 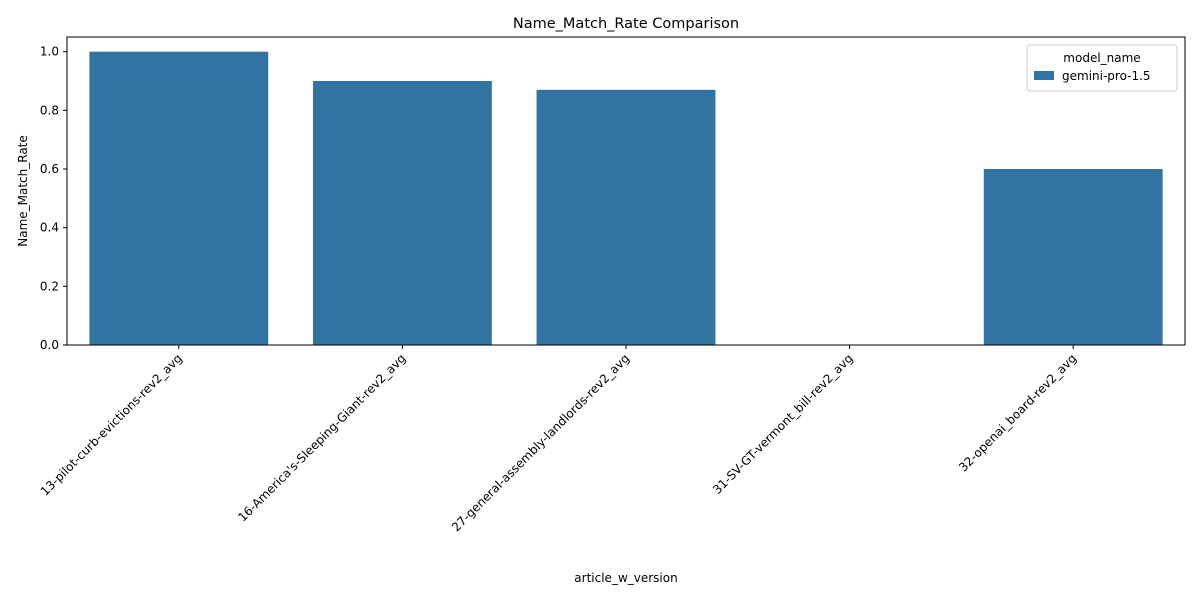 I want to click on legend-frame, so click(x=1102, y=68).